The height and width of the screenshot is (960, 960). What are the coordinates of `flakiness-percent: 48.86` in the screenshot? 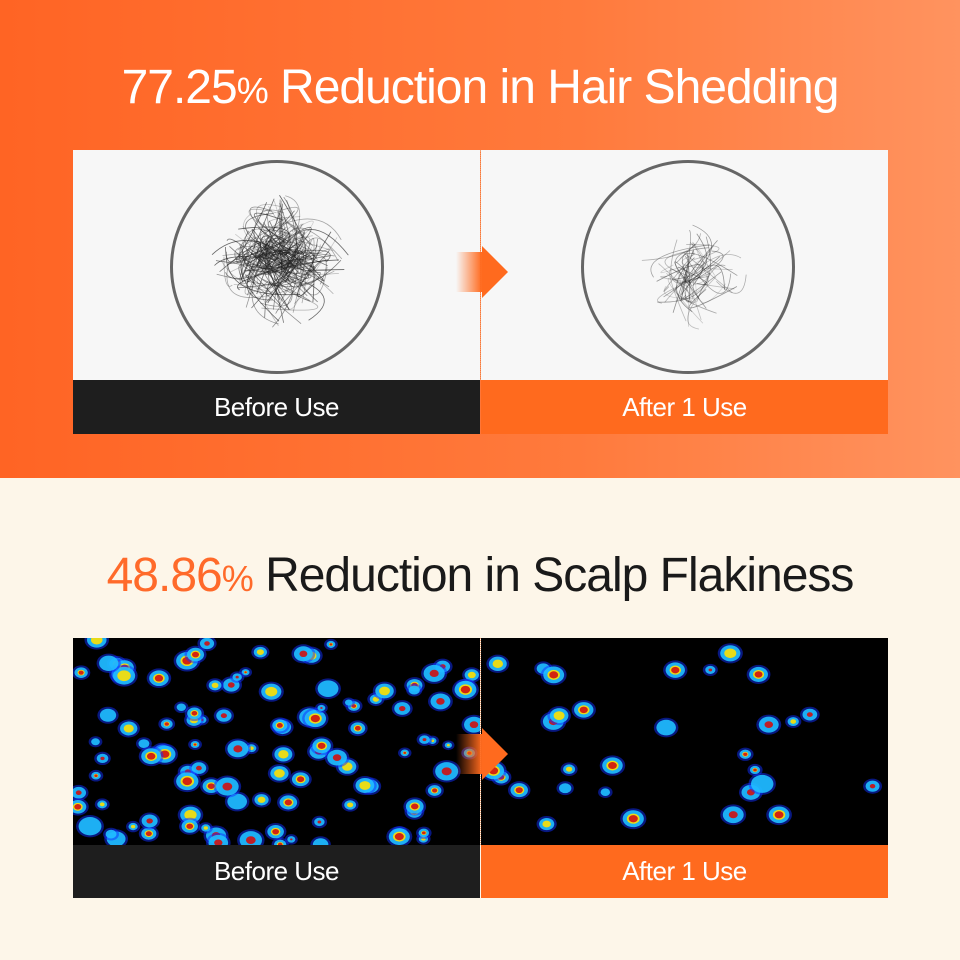 It's located at (164, 575).